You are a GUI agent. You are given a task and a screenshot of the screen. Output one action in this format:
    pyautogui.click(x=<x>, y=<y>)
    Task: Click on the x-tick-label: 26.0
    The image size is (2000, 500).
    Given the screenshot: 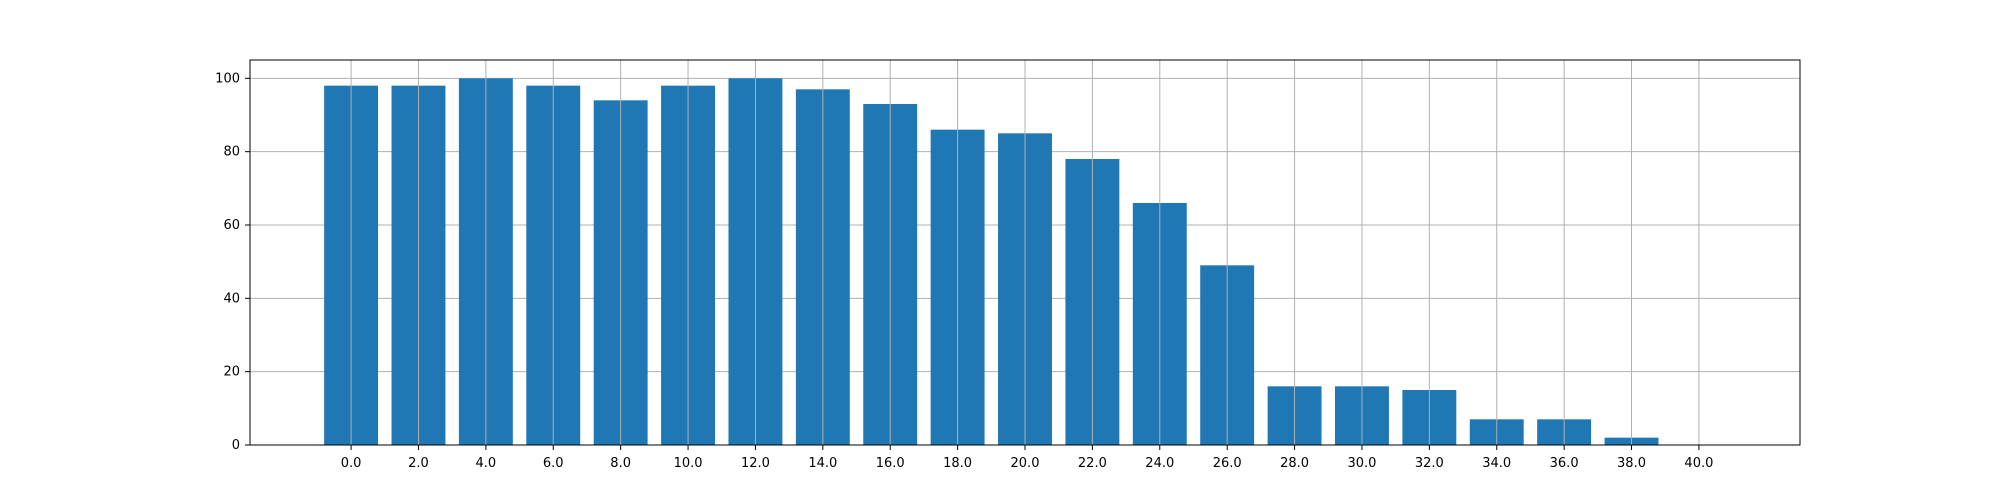 What is the action you would take?
    pyautogui.click(x=1227, y=463)
    